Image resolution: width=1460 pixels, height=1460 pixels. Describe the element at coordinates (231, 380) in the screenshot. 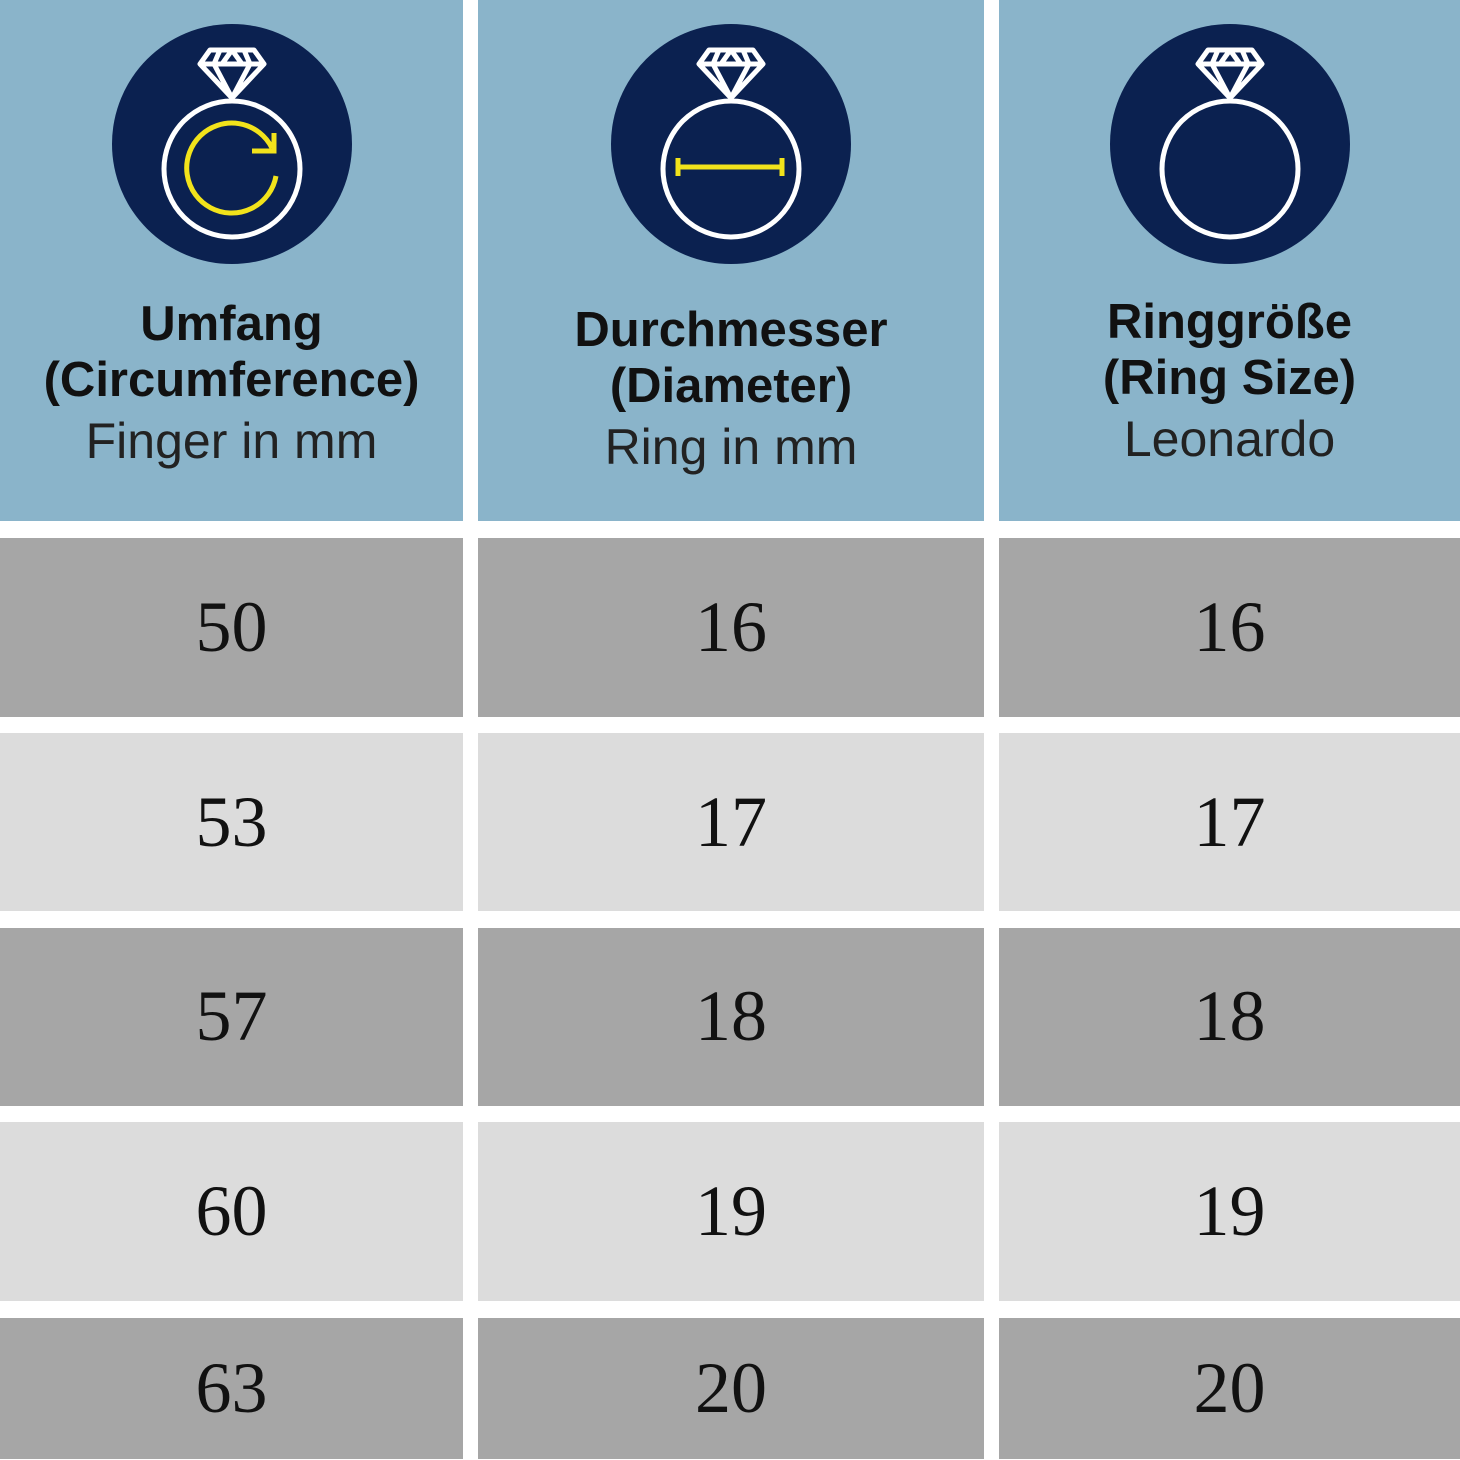

I see `column-title-en: (Circumference)` at that location.